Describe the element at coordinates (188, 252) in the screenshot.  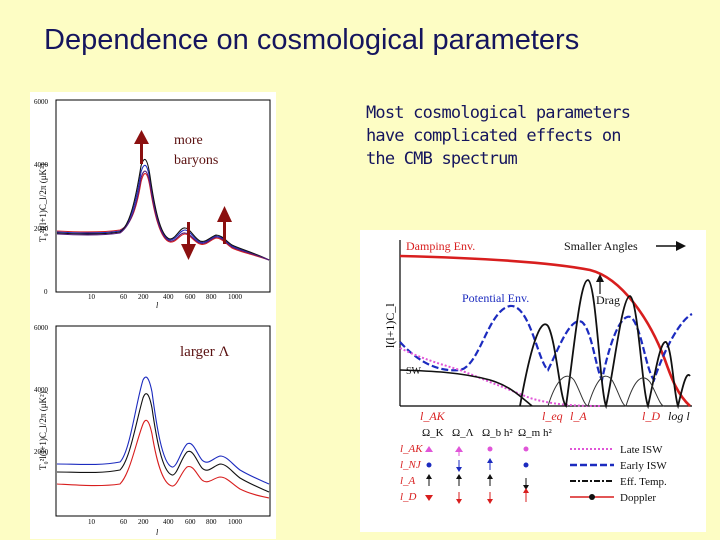
I see `down-arrow-head` at that location.